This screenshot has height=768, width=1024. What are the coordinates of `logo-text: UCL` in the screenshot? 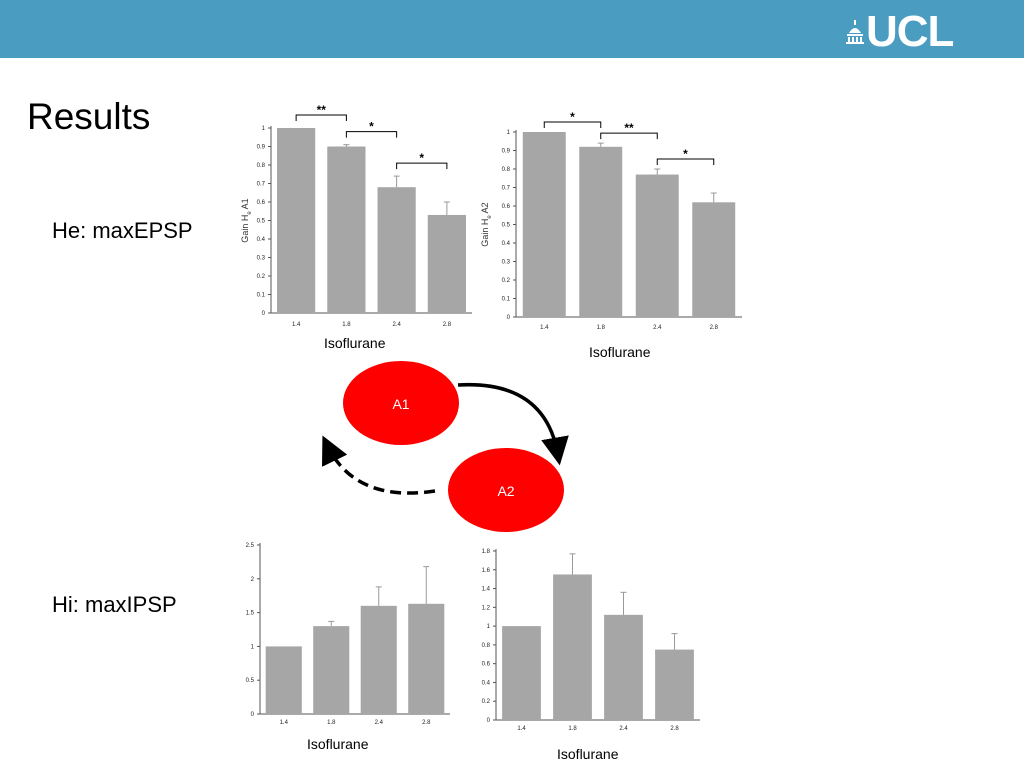 It's located at (910, 31).